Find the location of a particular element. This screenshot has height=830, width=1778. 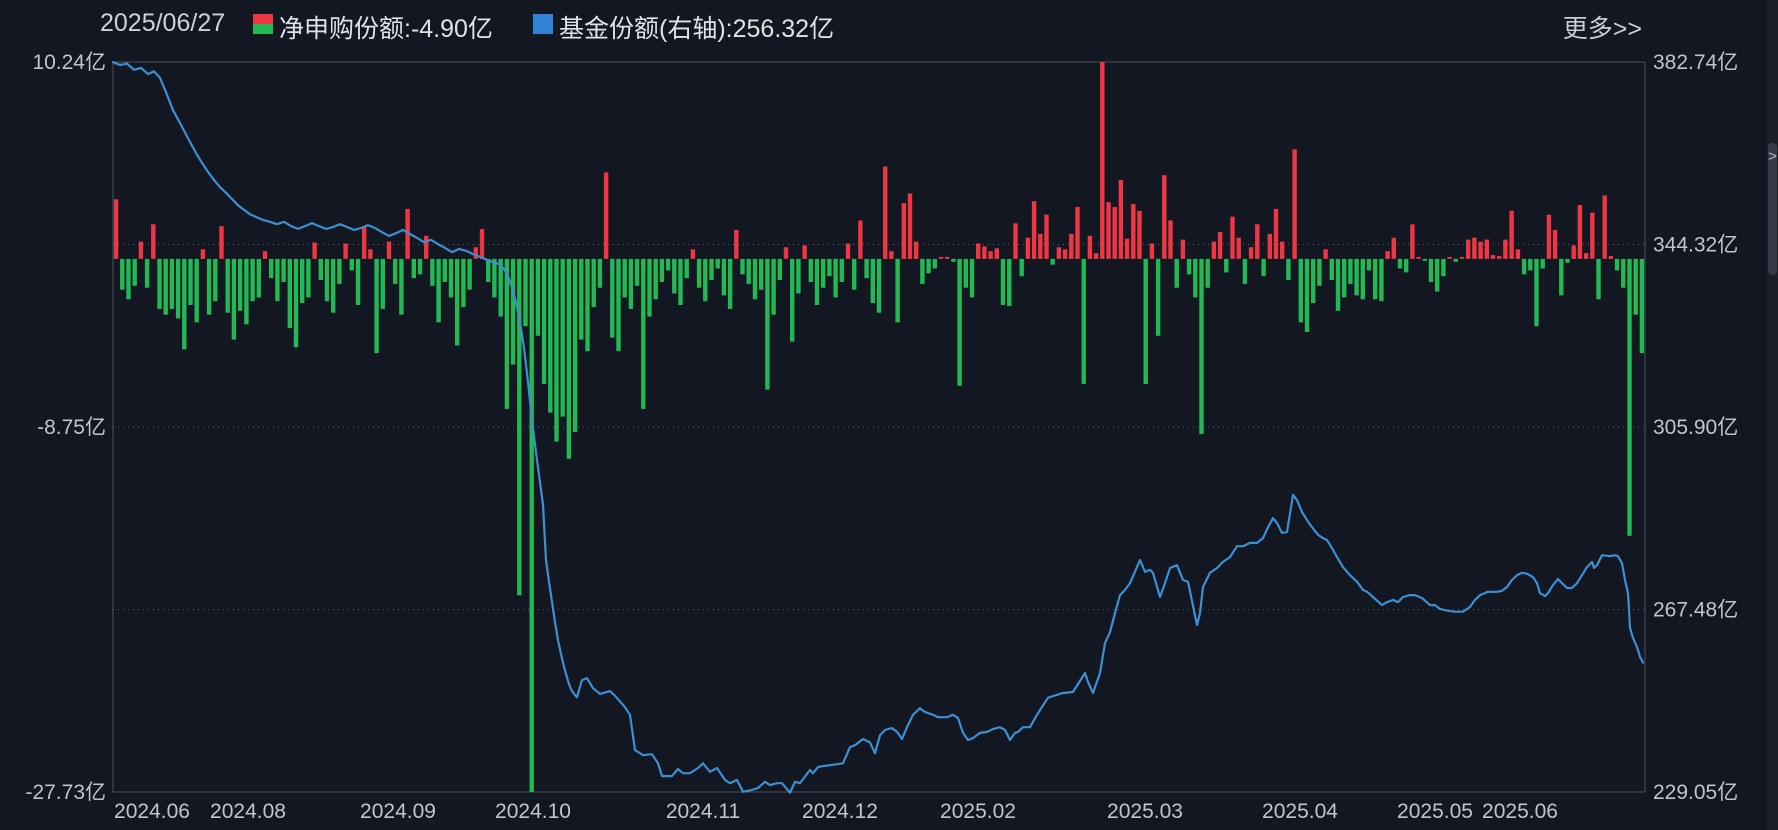

more-link: 更多>> is located at coordinates (1602, 29).